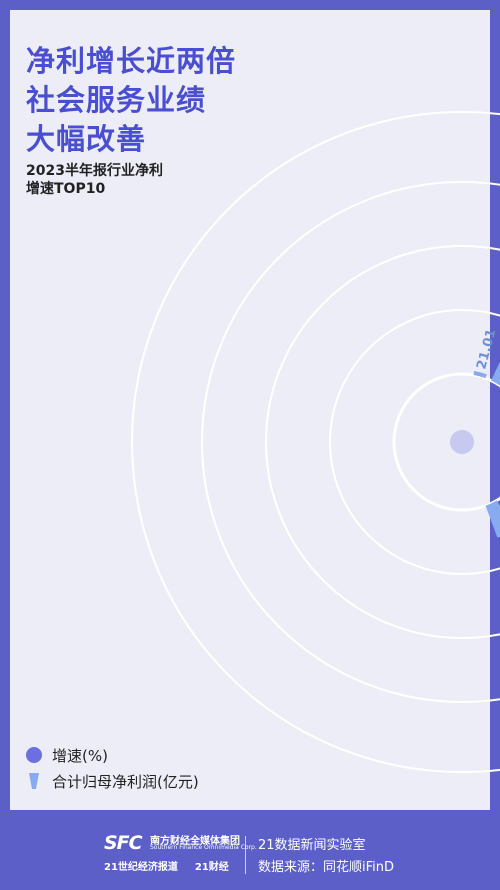  I want to click on legend-bar-icon, so click(34, 781).